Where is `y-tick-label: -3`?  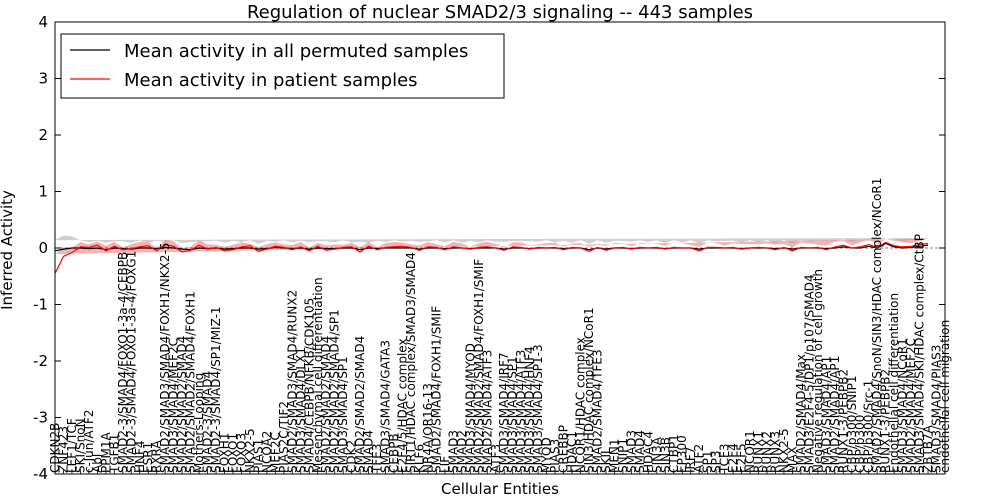
y-tick-label: -3 is located at coordinates (40, 418).